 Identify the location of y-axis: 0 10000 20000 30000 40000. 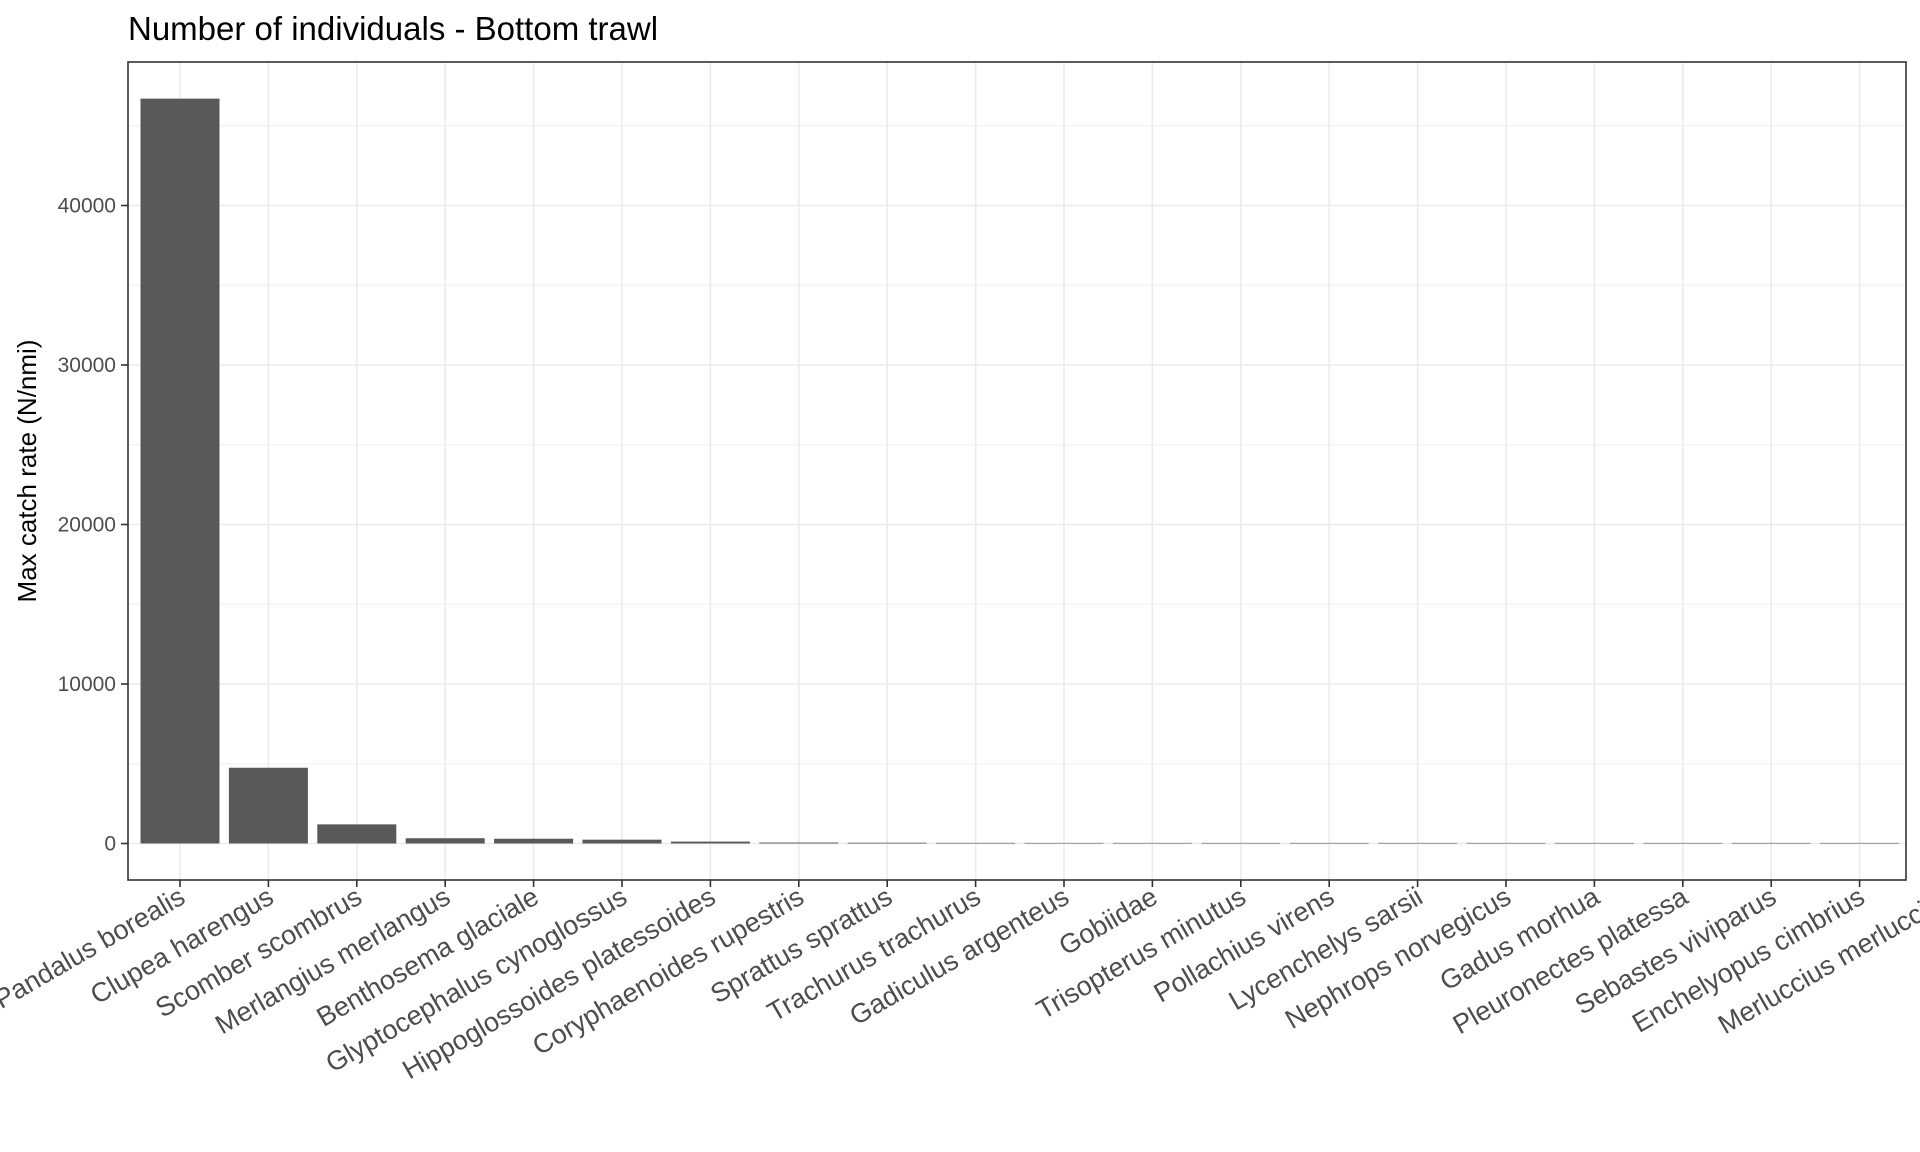
(93, 525).